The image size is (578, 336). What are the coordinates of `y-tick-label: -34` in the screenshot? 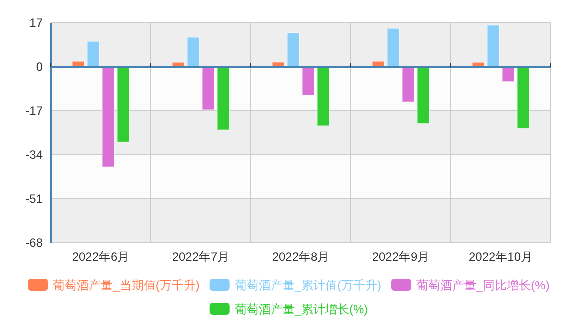 It's located at (35, 155).